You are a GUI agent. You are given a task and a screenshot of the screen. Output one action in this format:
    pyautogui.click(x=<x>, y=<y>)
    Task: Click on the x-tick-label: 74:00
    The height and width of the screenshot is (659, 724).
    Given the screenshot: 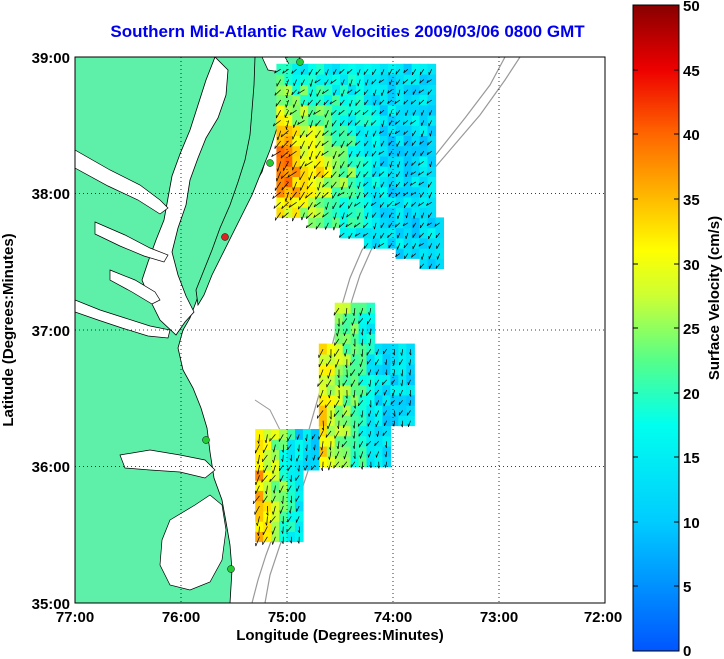 What is the action you would take?
    pyautogui.click(x=393, y=617)
    